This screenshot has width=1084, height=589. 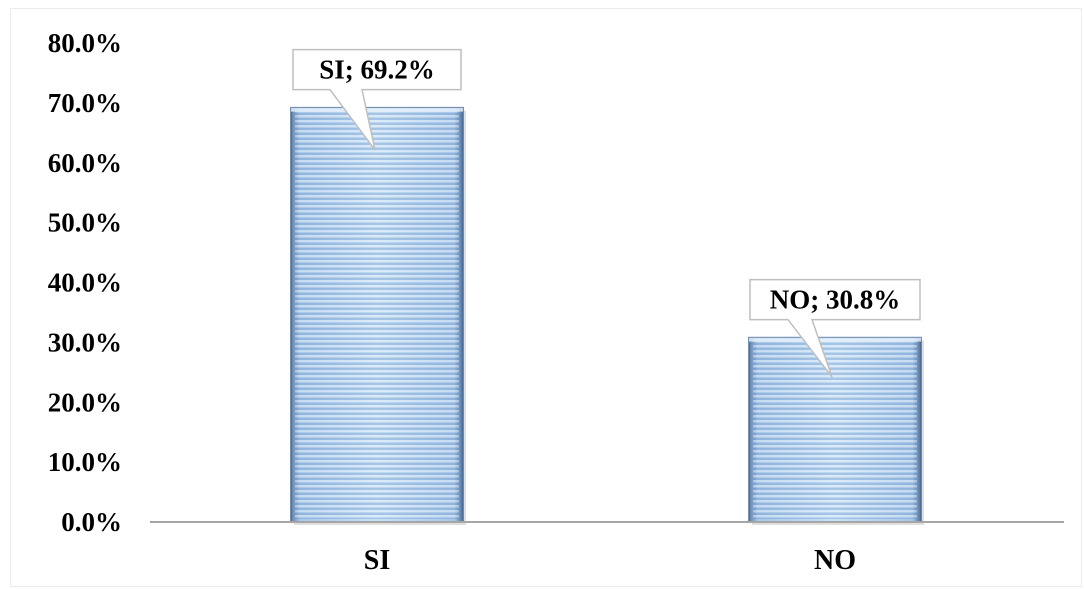 What do you see at coordinates (610, 560) in the screenshot?
I see `x-axis-category-labels: SI NO` at bounding box center [610, 560].